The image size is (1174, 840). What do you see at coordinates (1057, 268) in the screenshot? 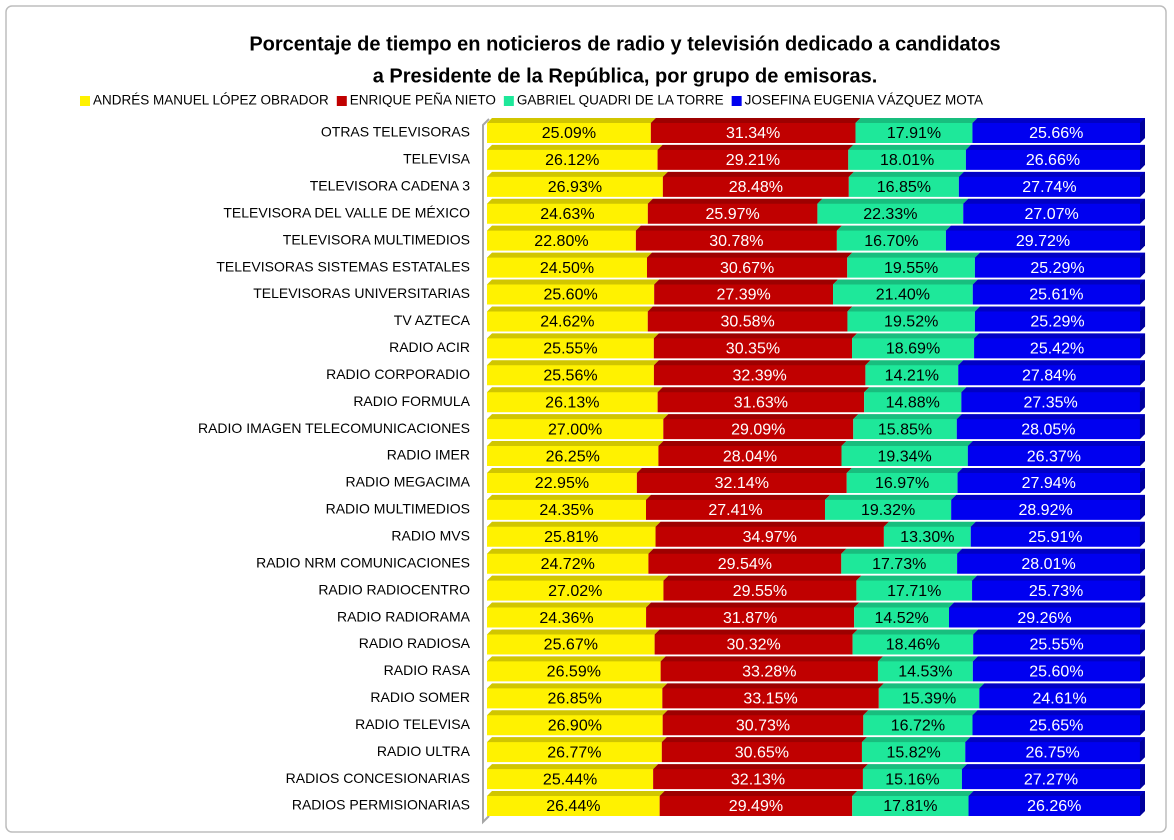
I see `data-label: 25.29%` at bounding box center [1057, 268].